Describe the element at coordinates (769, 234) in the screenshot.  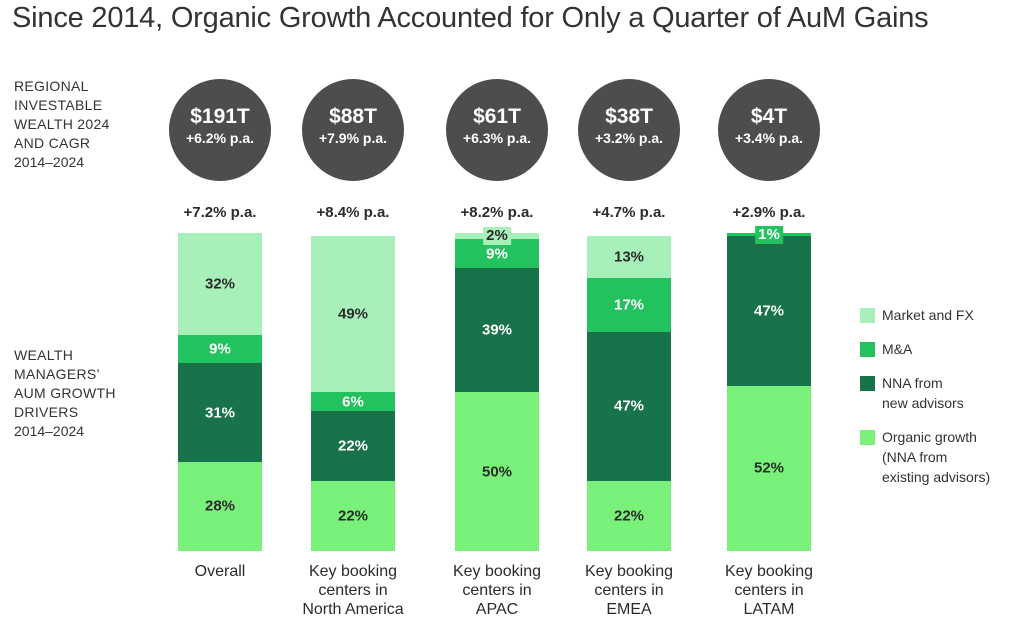
I see `segment-value-label: 1%` at that location.